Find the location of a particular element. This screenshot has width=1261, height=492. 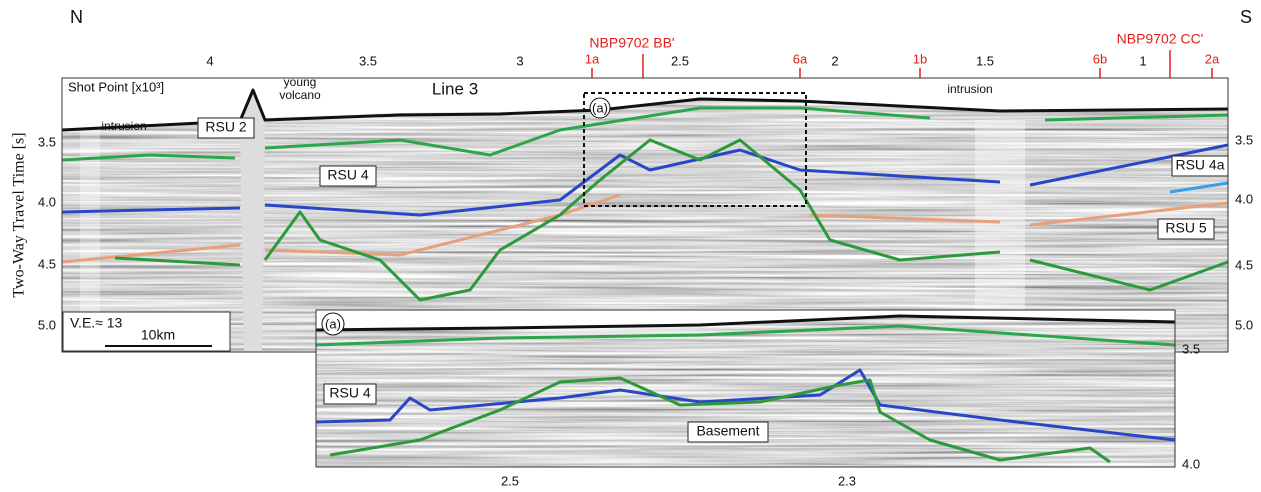

basement-label: Basement is located at coordinates (727, 431).